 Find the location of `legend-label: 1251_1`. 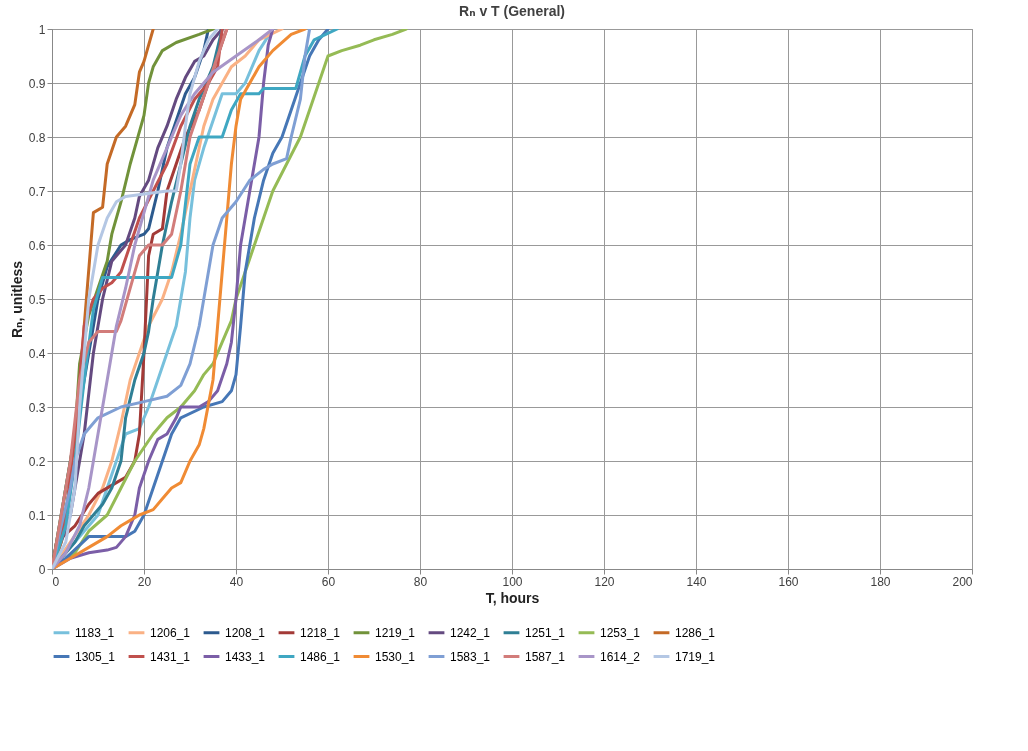

legend-label: 1251_1 is located at coordinates (545, 632).